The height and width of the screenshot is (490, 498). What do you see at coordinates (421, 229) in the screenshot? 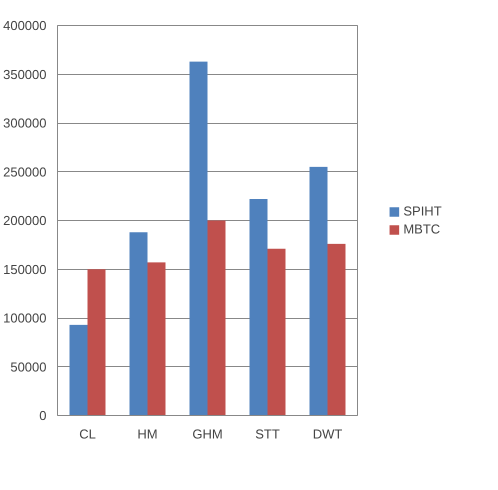
I see `legend-label: MBTC` at bounding box center [421, 229].